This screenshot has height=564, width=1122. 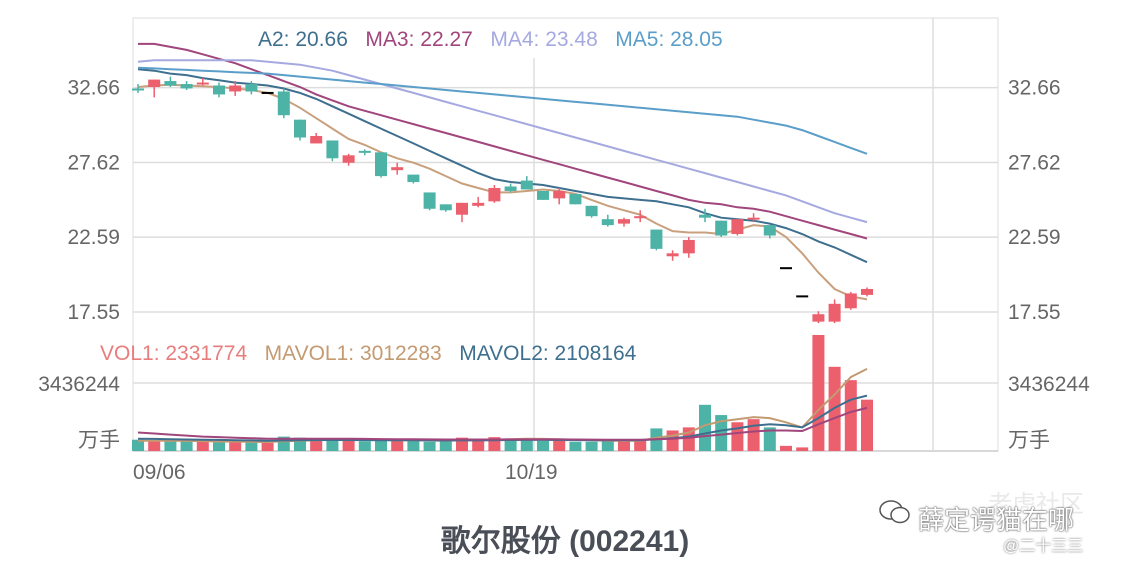 I want to click on legend-ma2: A2: 20.66, so click(x=303, y=39).